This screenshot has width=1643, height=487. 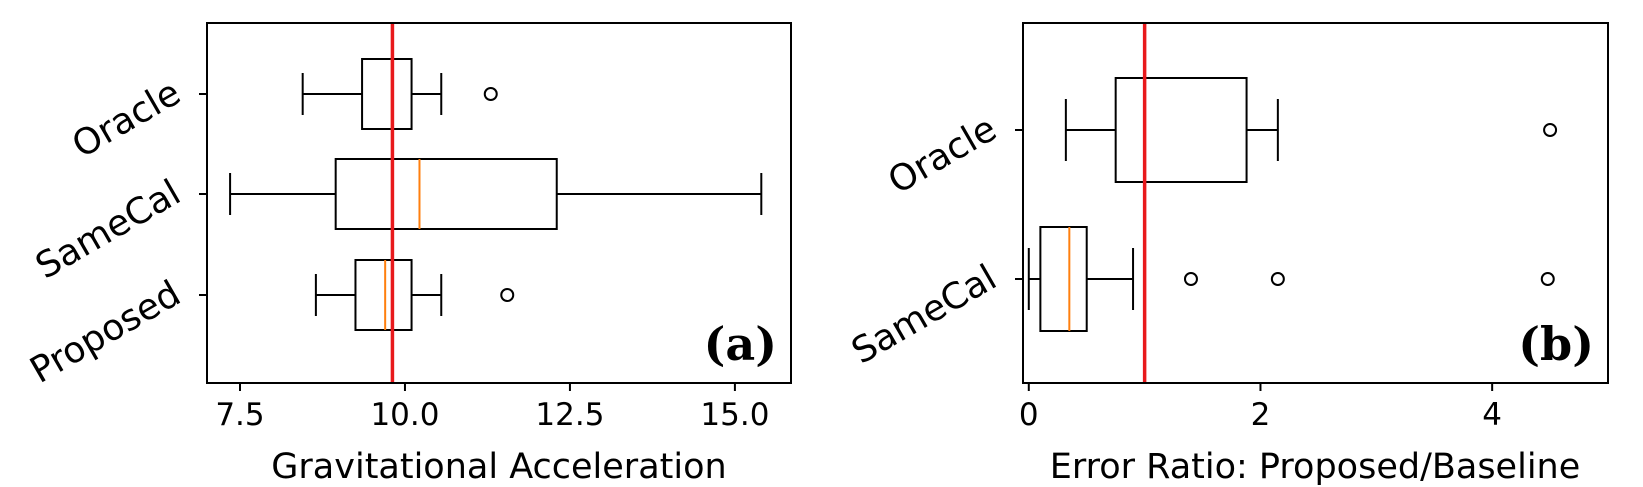 What do you see at coordinates (1063, 279) in the screenshot?
I see `box-b-samecal` at bounding box center [1063, 279].